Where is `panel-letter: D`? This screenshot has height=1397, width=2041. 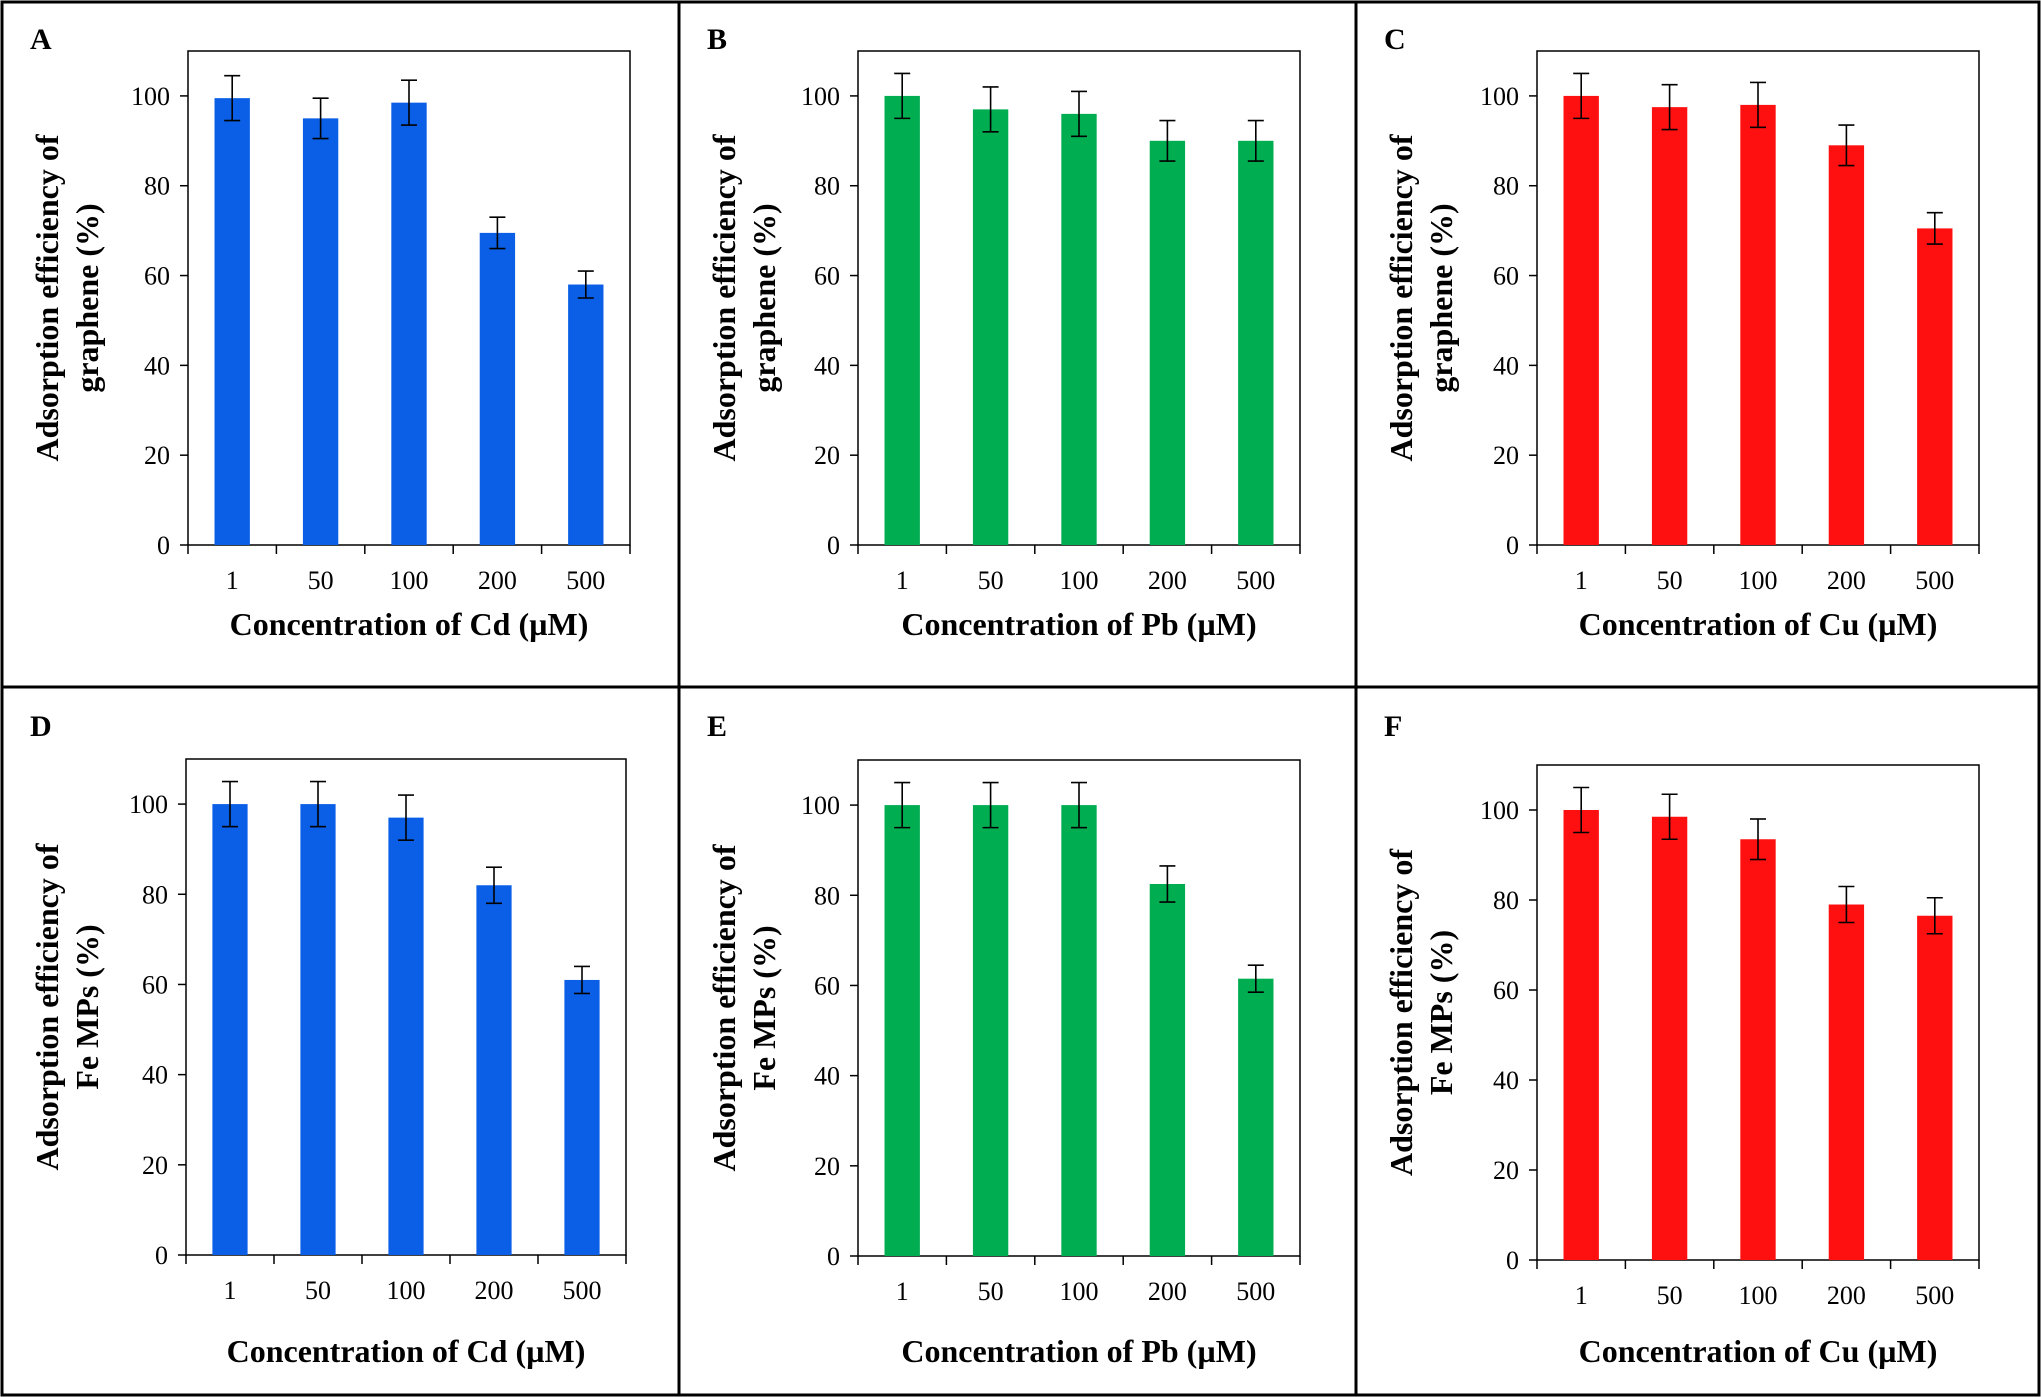 panel-letter: D is located at coordinates (41, 726).